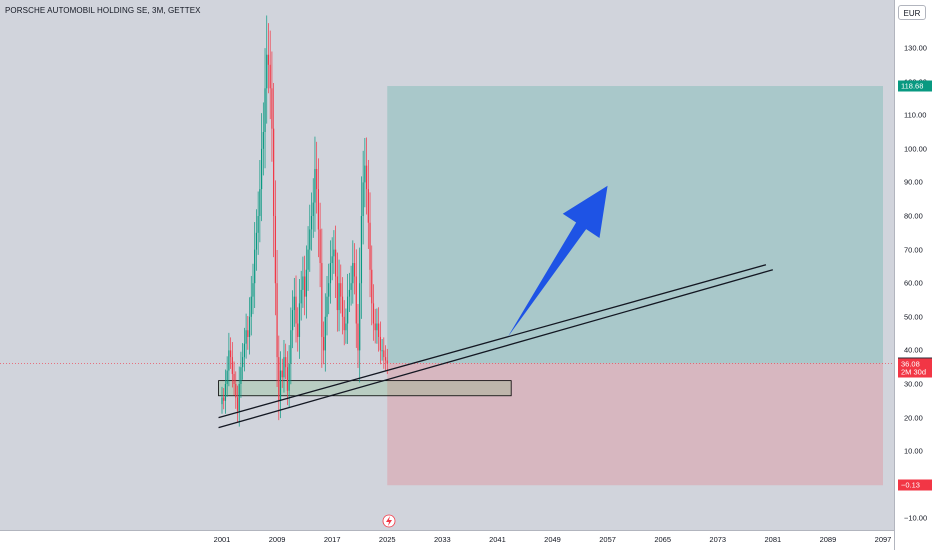  What do you see at coordinates (912, 12) in the screenshot?
I see `currency-button: EUR` at bounding box center [912, 12].